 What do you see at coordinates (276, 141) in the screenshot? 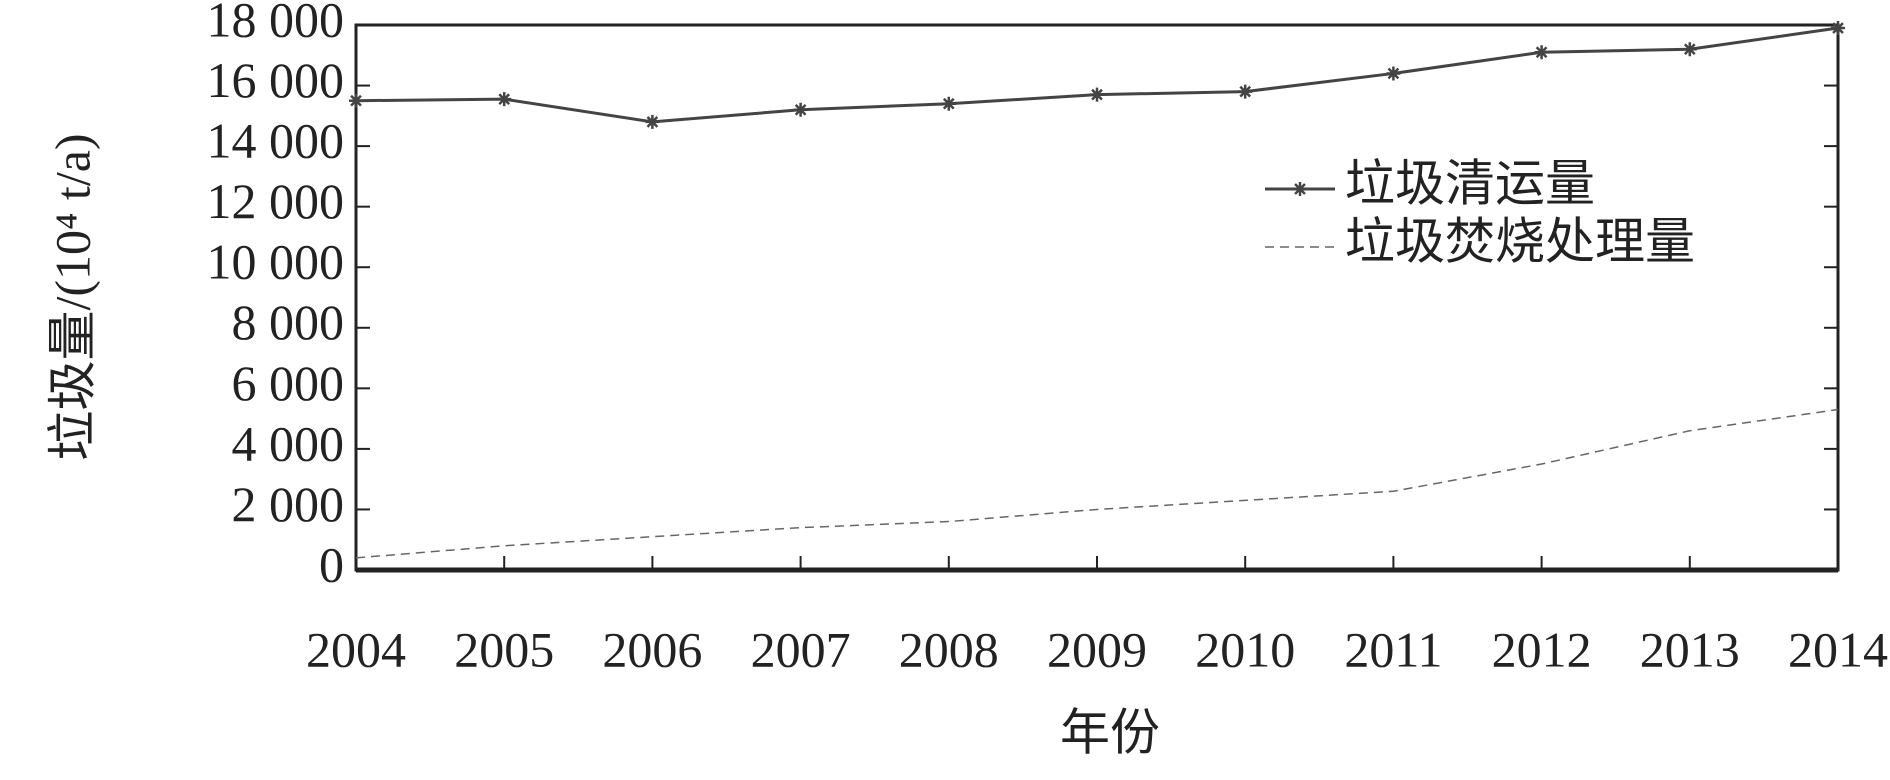
I see `y-tick-label: 14 000` at bounding box center [276, 141].